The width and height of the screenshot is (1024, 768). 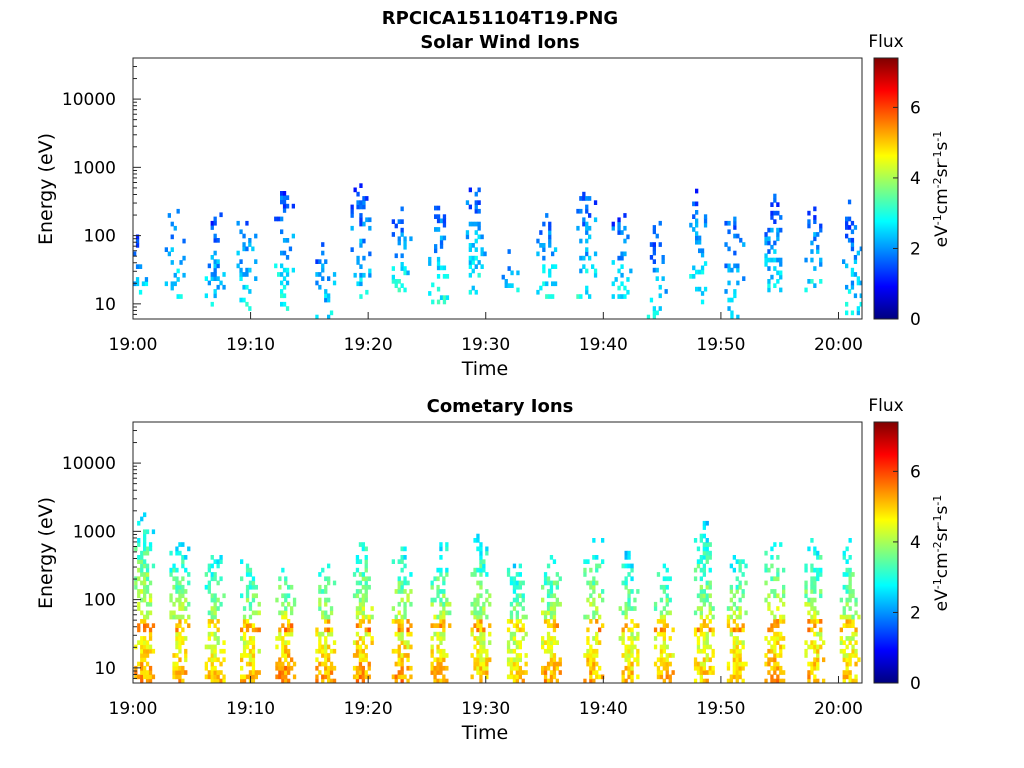 I want to click on x-tick-label: 19:20, so click(x=368, y=345).